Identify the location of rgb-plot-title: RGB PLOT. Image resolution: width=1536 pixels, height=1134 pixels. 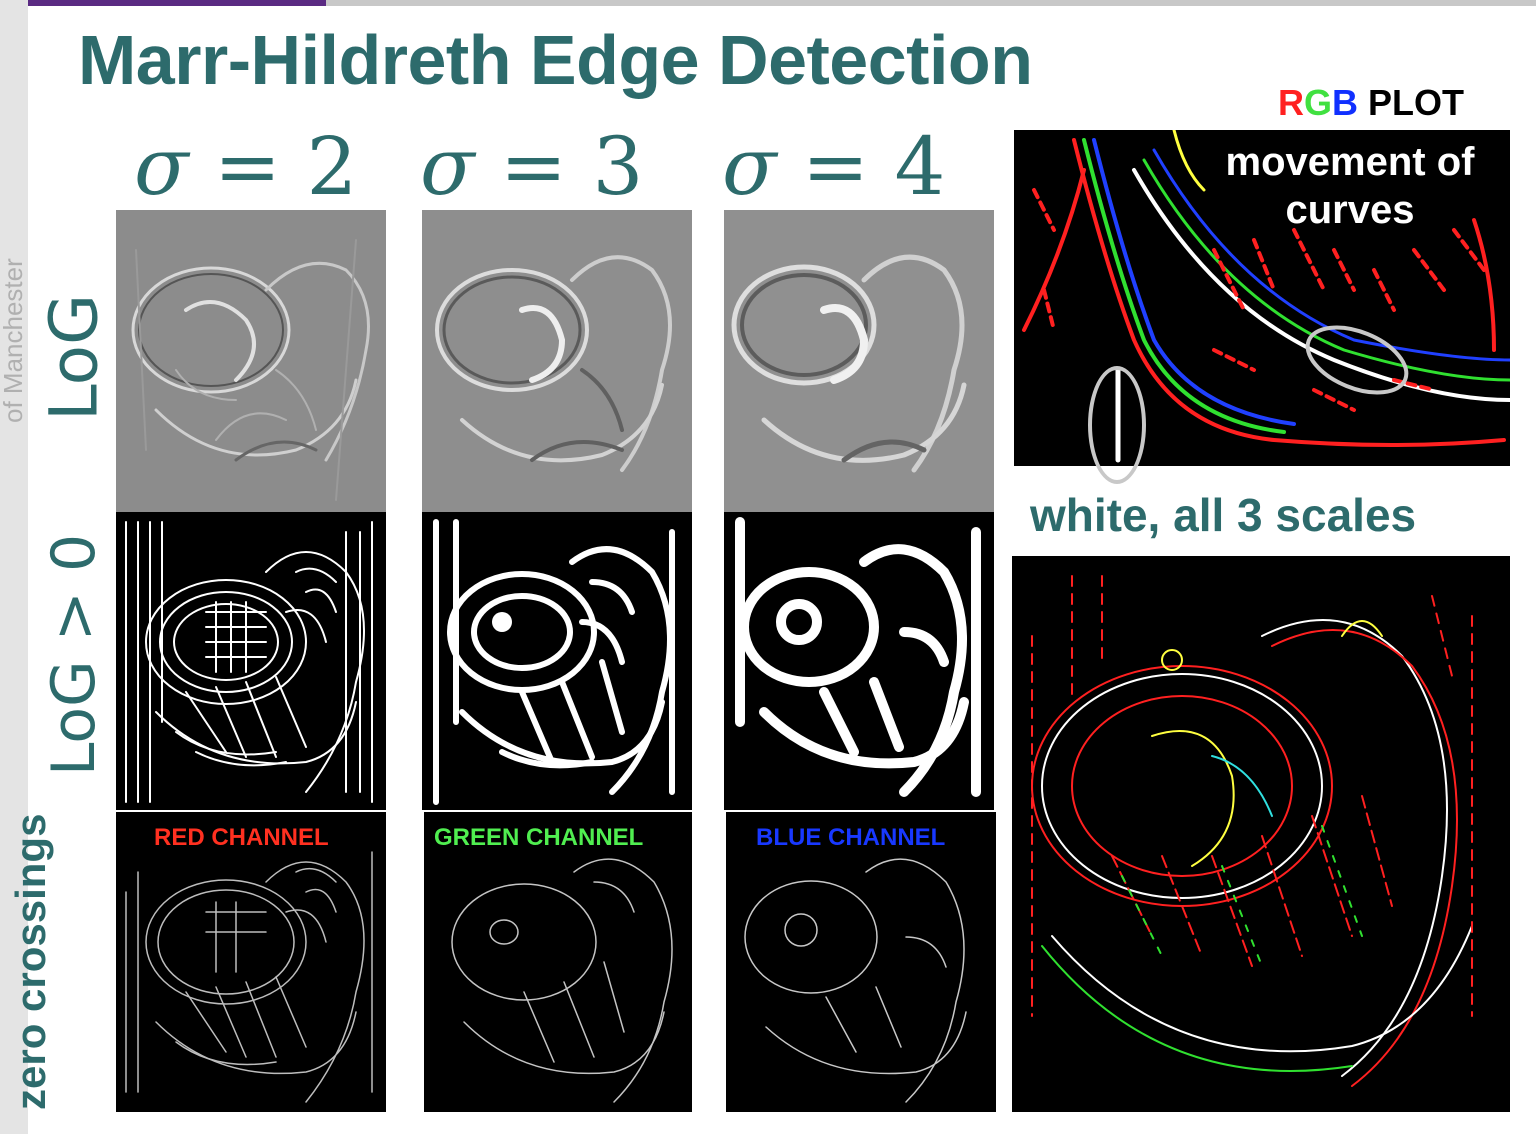
(1371, 103).